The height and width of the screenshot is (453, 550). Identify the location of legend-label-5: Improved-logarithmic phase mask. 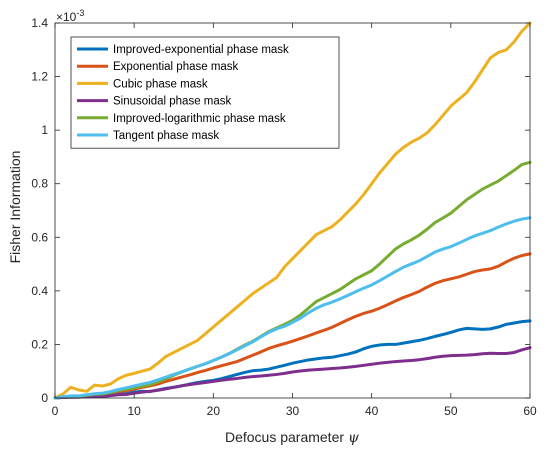
(199, 119).